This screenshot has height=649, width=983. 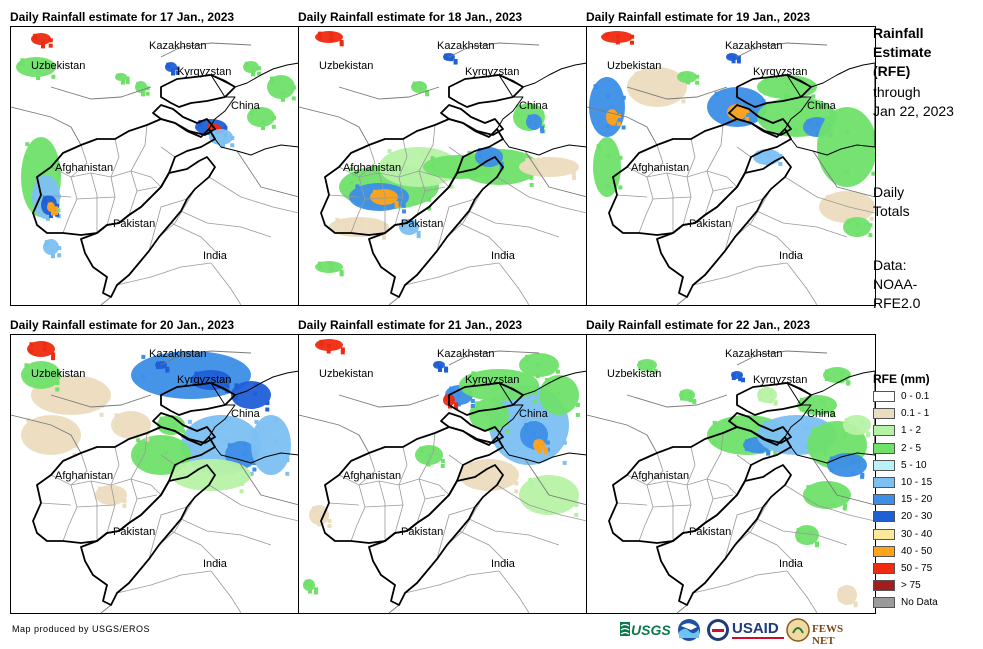 What do you see at coordinates (822, 414) in the screenshot?
I see `country-label-china: China` at bounding box center [822, 414].